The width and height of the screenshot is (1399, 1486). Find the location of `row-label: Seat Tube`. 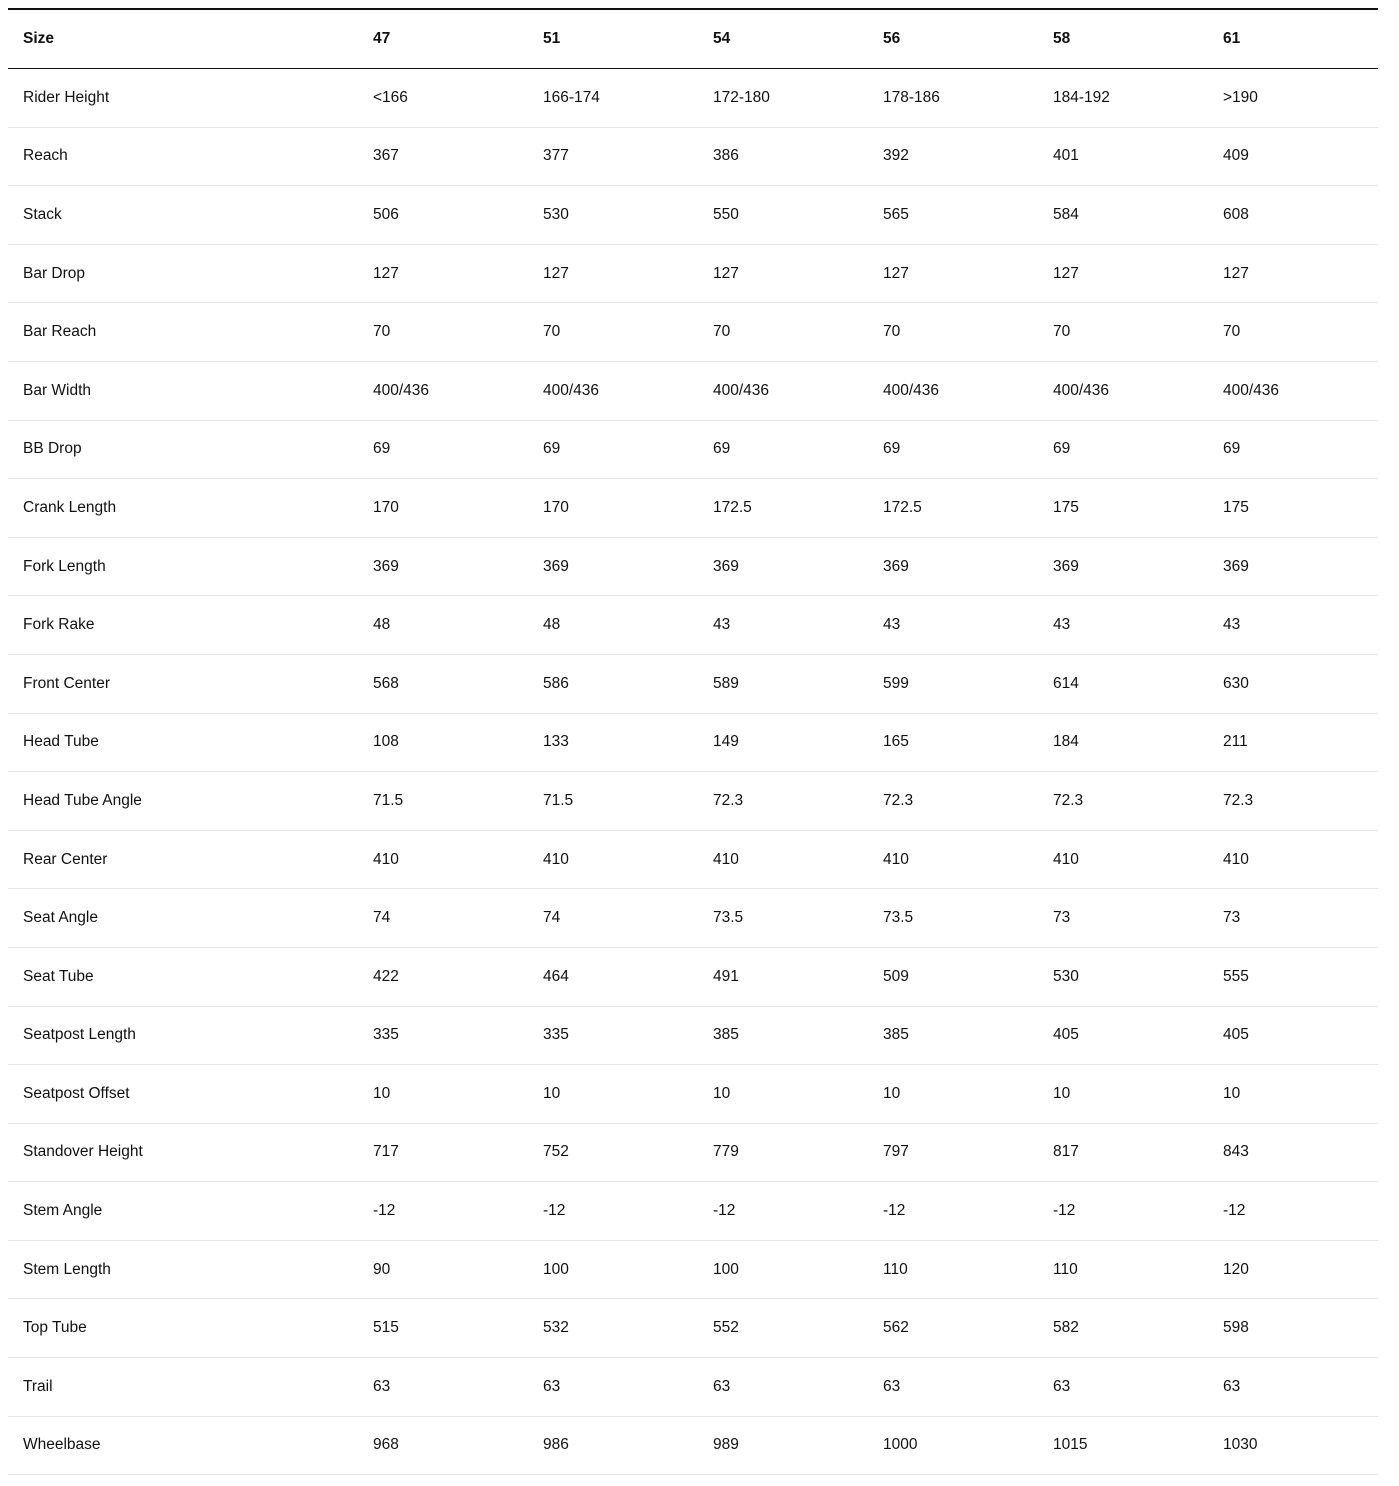

row-label: Seat Tube is located at coordinates (183, 977).